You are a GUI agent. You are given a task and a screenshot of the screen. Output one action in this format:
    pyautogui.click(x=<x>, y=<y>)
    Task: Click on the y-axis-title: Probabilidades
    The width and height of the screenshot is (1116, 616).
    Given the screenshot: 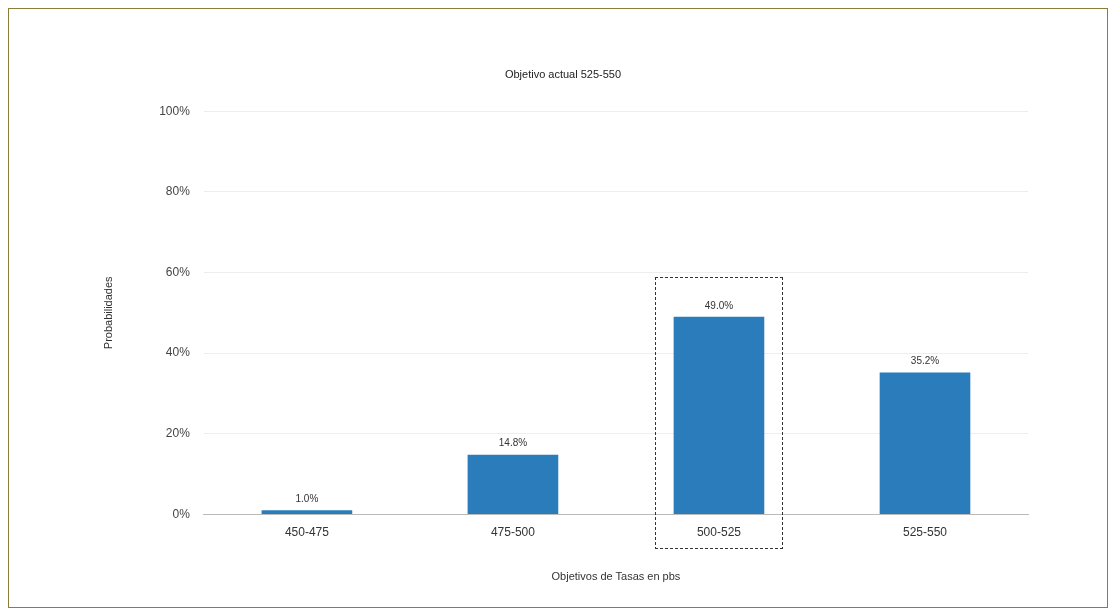 What is the action you would take?
    pyautogui.click(x=107, y=312)
    